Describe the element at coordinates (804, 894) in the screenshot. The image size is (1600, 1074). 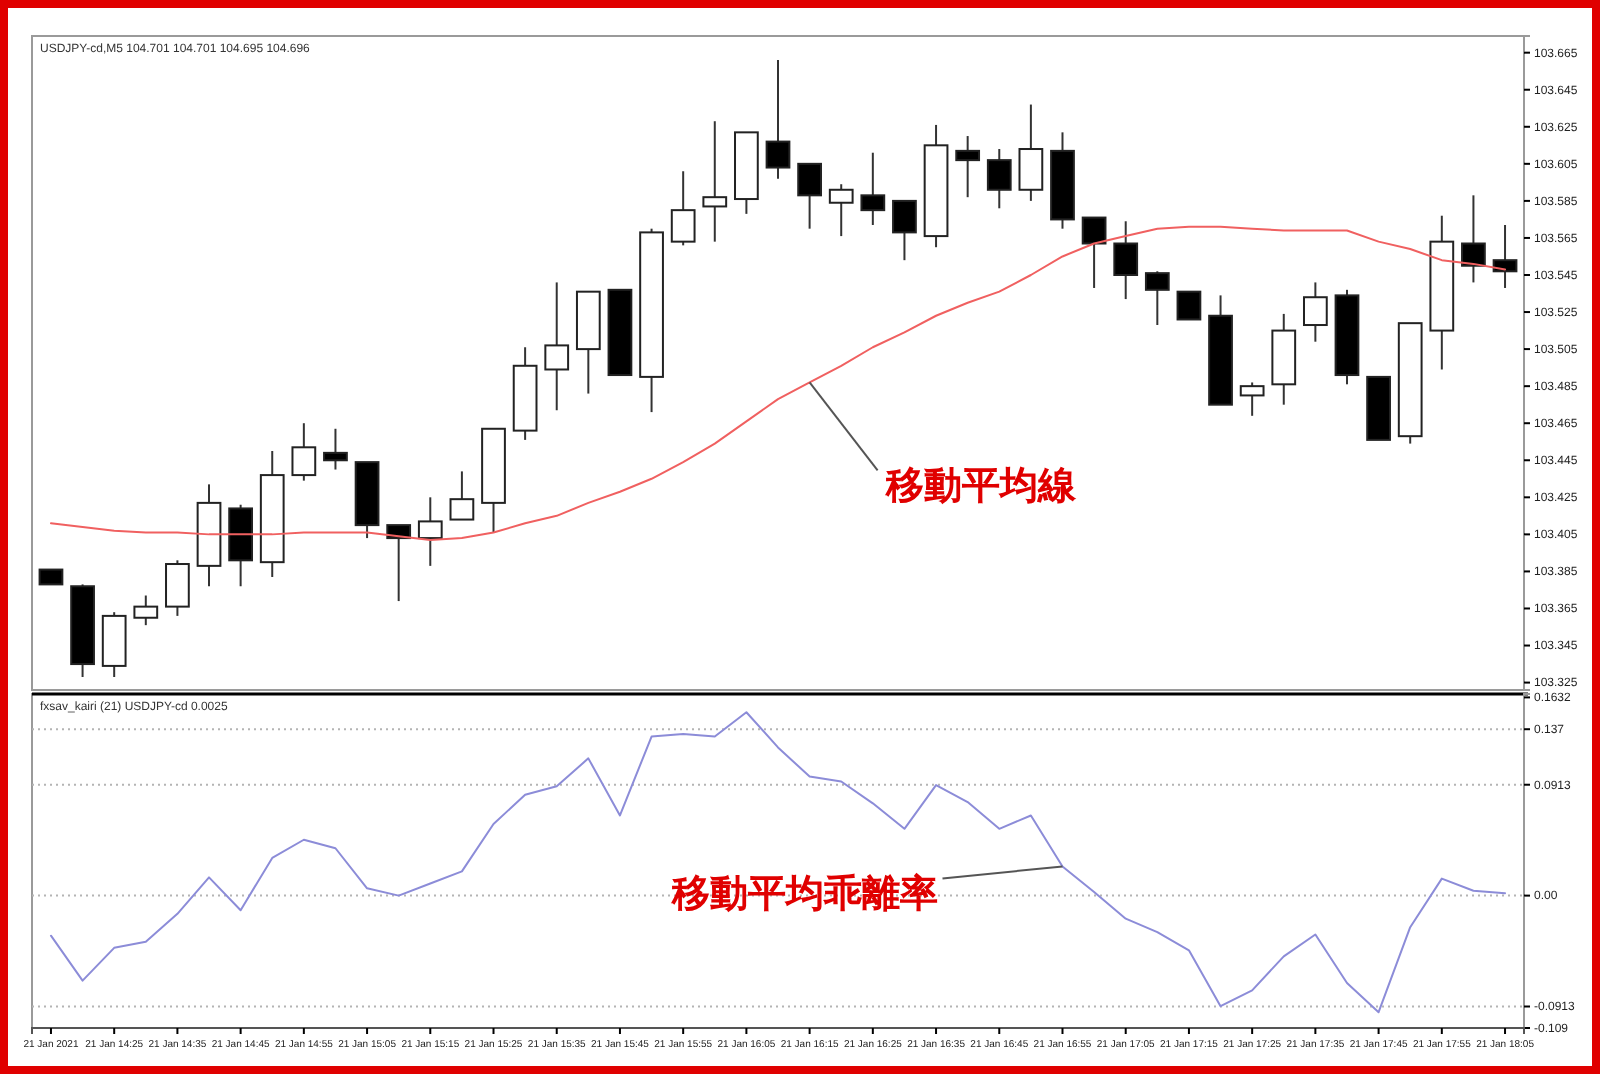
I see `annotation: 移動平均乖離率` at that location.